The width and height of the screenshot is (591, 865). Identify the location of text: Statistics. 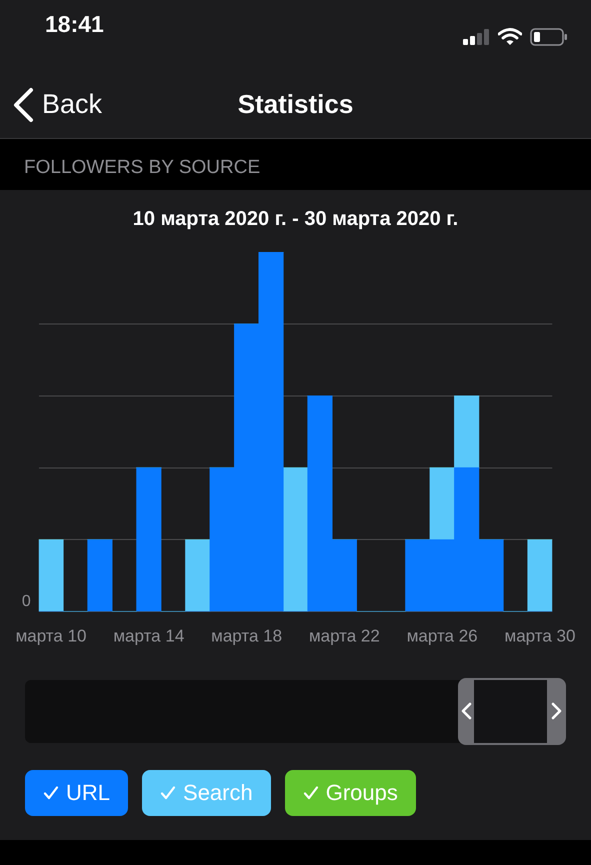
(296, 104).